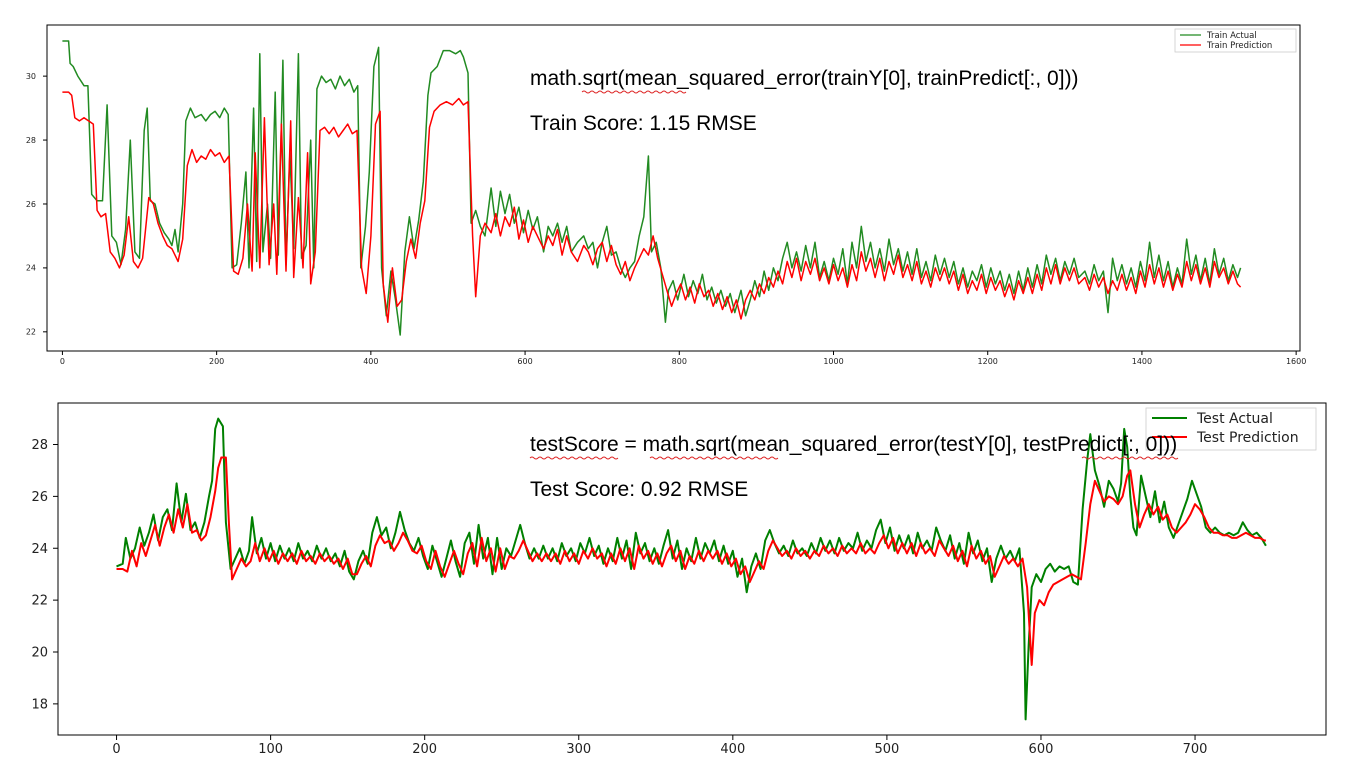 The width and height of the screenshot is (1354, 765). Describe the element at coordinates (31, 268) in the screenshot. I see `train-y-tick-label: 24` at that location.